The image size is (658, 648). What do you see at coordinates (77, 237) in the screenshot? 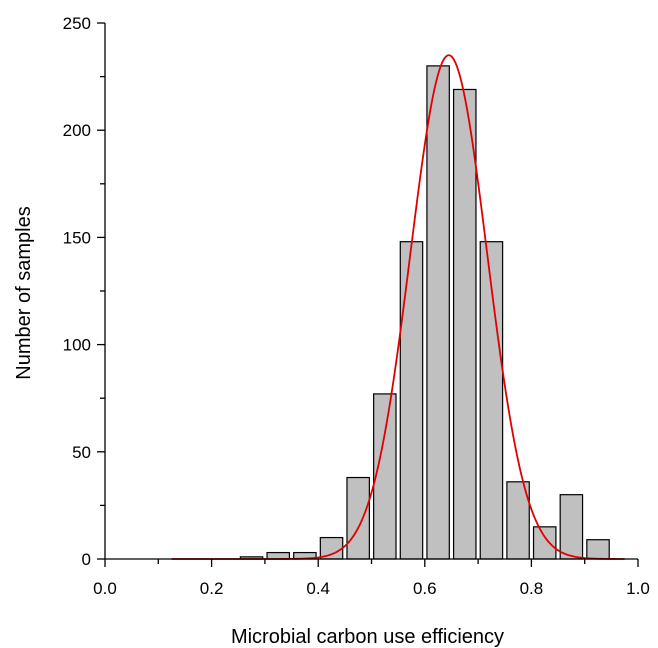
I see `y-tick-label: 150` at bounding box center [77, 237].